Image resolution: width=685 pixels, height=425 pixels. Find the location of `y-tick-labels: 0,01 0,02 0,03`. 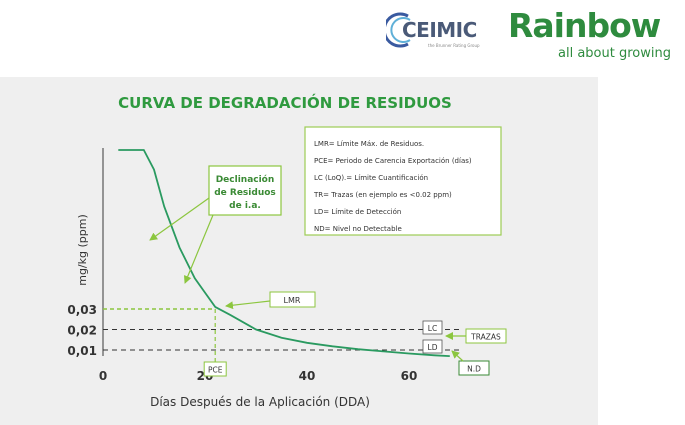

y-tick-labels: 0,01 0,02 0,03 is located at coordinates (82, 330).